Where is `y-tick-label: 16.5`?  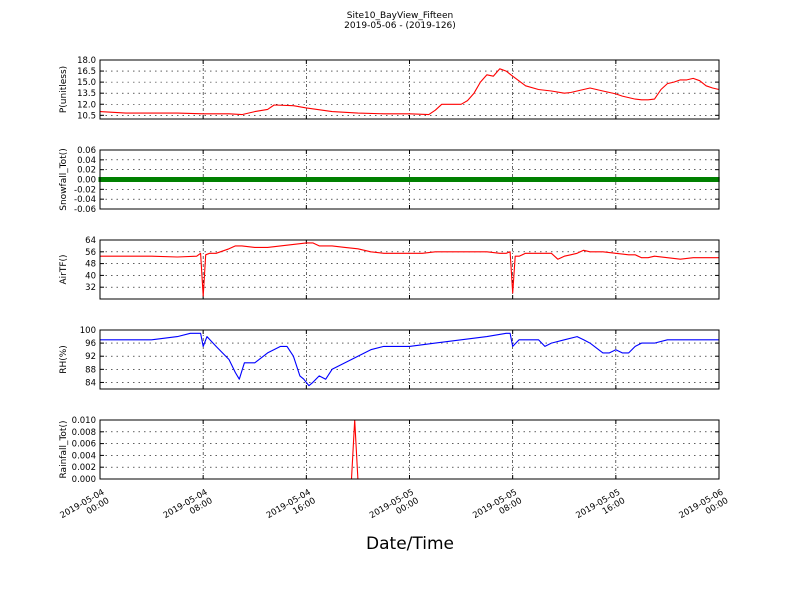
y-tick-label: 16.5 is located at coordinates (86, 72).